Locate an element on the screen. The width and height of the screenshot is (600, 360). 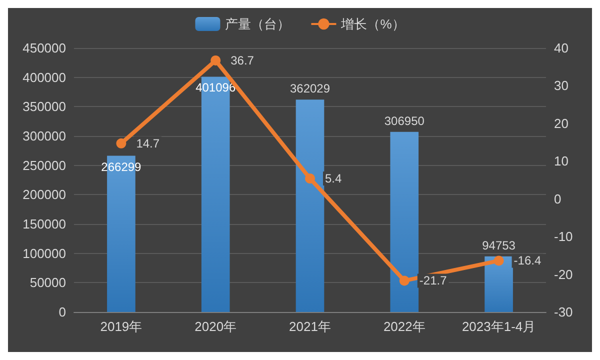
y-tick-label: 300000 is located at coordinates (44, 136).